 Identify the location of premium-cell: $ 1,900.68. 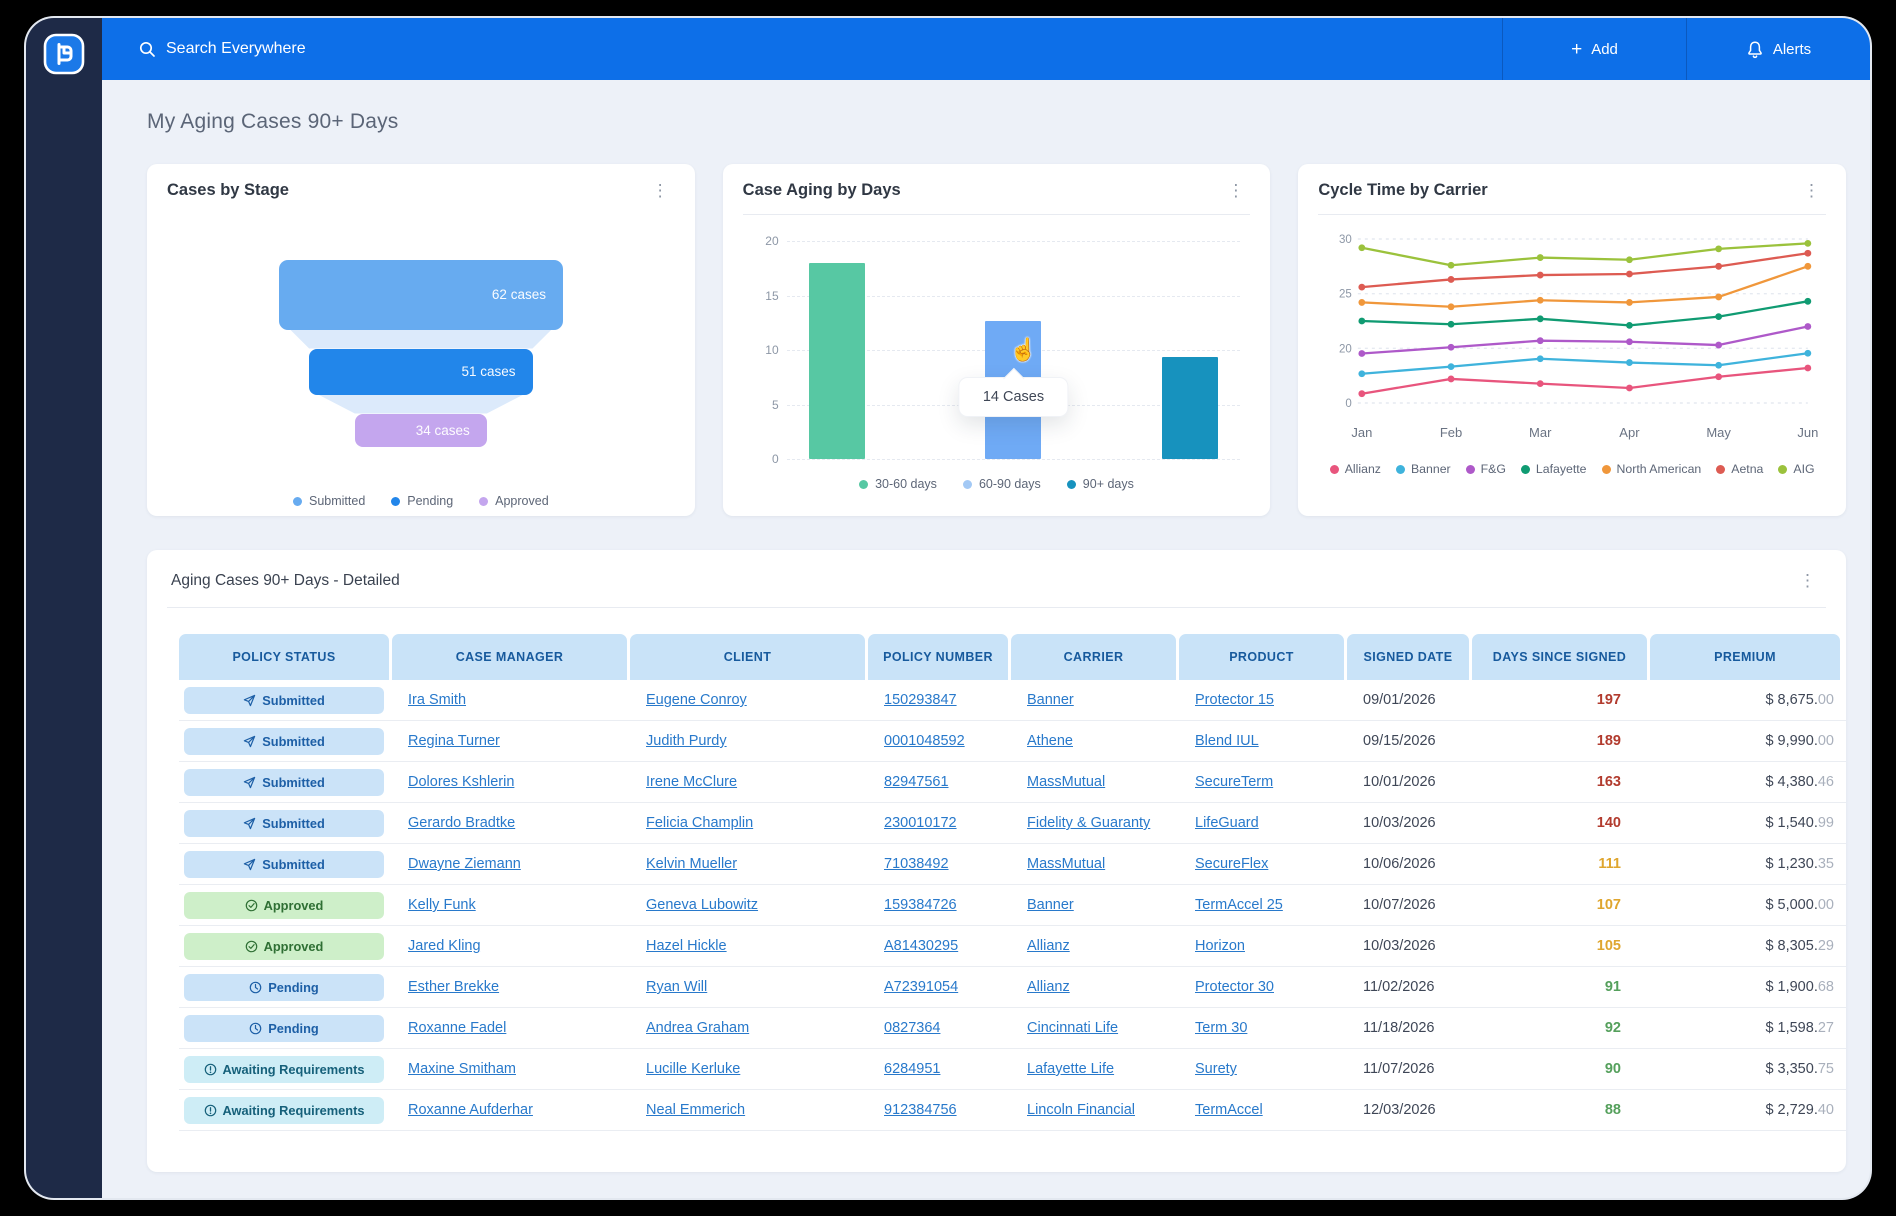
(1799, 987).